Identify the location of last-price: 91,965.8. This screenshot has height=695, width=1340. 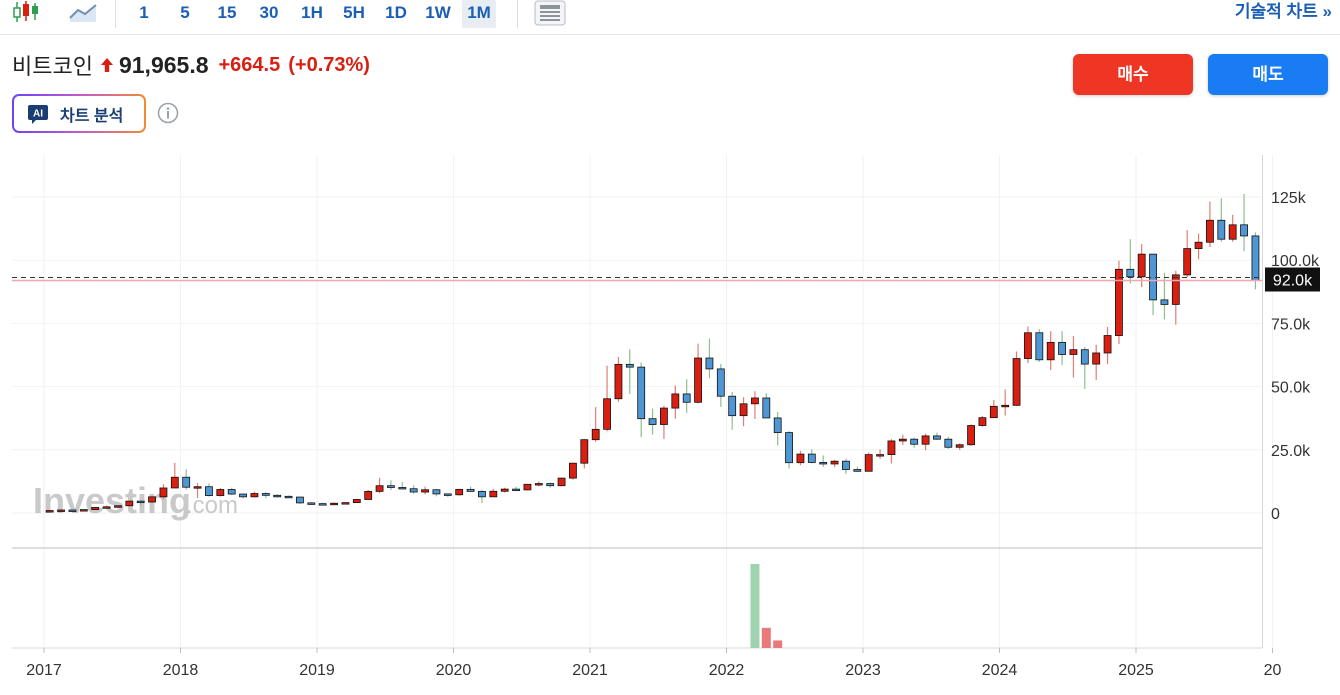
(163, 64).